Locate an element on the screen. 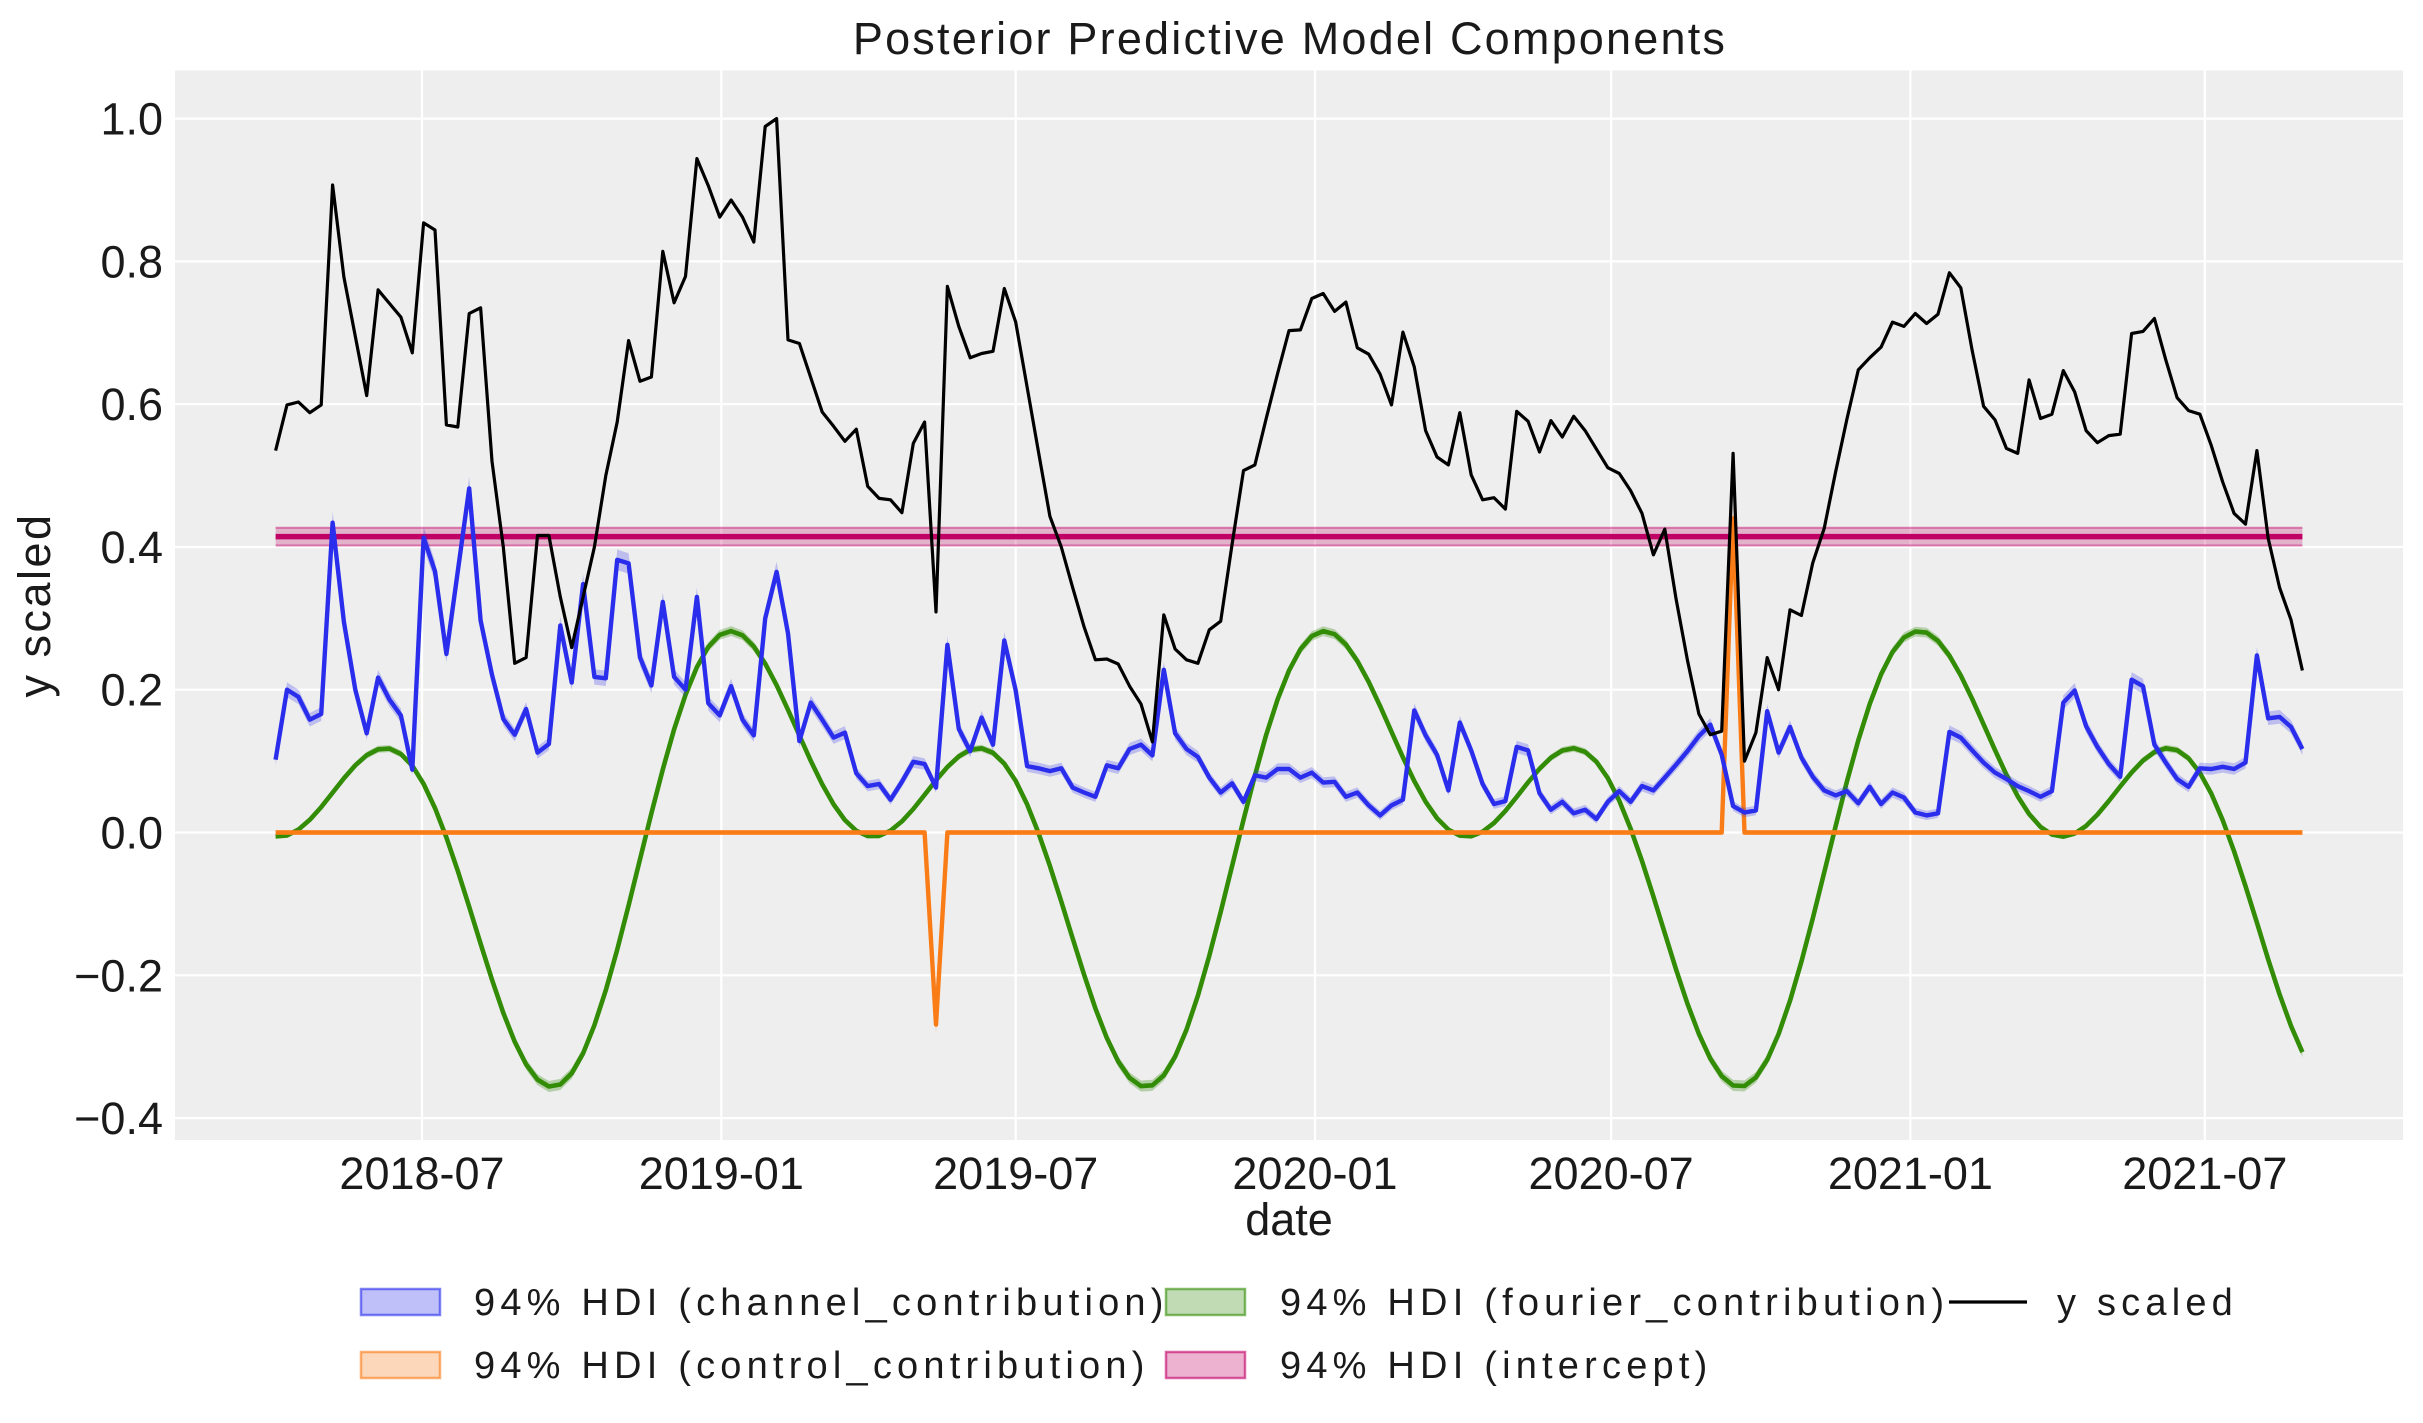  svg-text: 0.2 is located at coordinates (131, 690).